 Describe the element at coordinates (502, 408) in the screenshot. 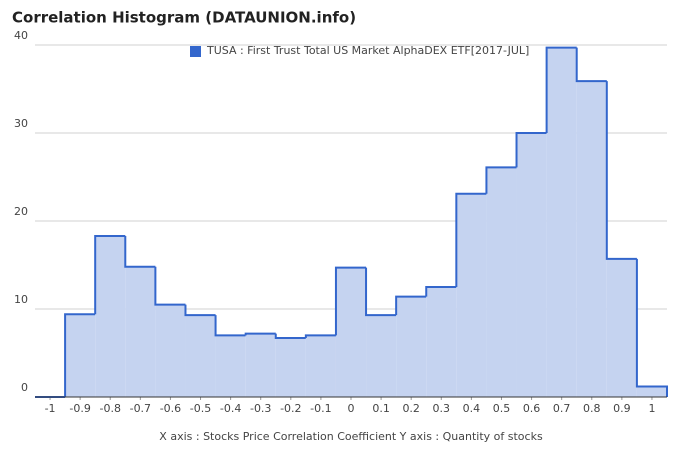

I see `x-tick-label: 0.5` at that location.